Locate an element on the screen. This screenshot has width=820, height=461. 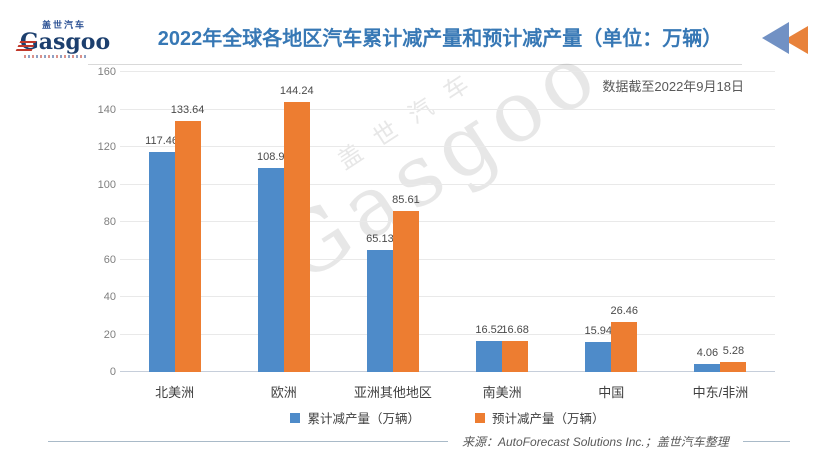
bar-value-label: 16.68 is located at coordinates (515, 329).